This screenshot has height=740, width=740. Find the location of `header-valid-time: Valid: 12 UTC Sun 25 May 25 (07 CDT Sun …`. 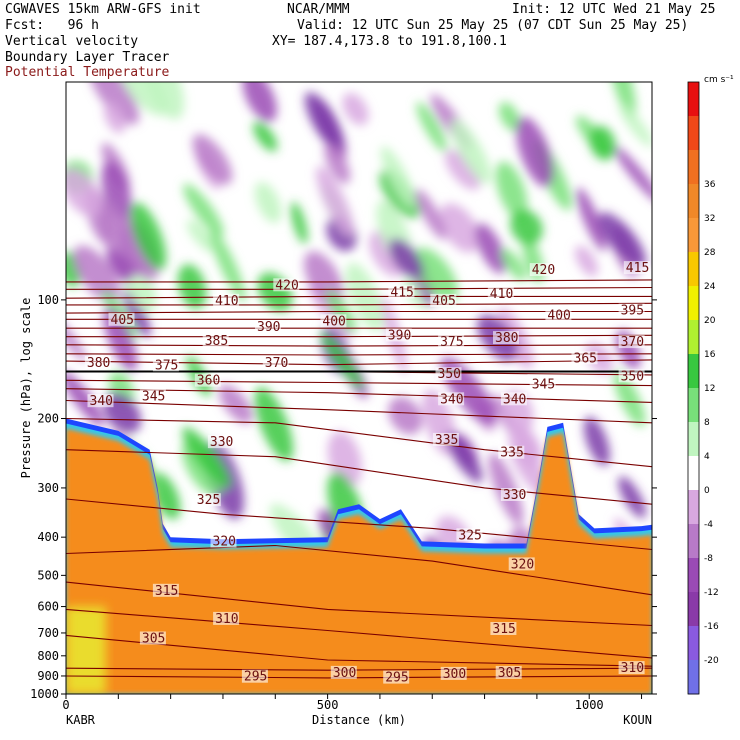

header-valid-time: Valid: 12 UTC Sun 25 May 25 (07 CDT Sun … is located at coordinates (493, 25).